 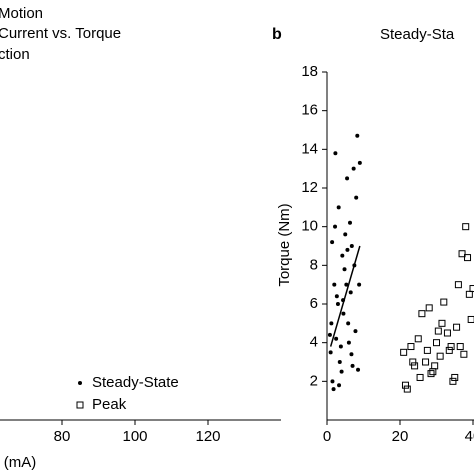 What do you see at coordinates (309, 226) in the screenshot?
I see `y-tick-label: 10` at bounding box center [309, 226].